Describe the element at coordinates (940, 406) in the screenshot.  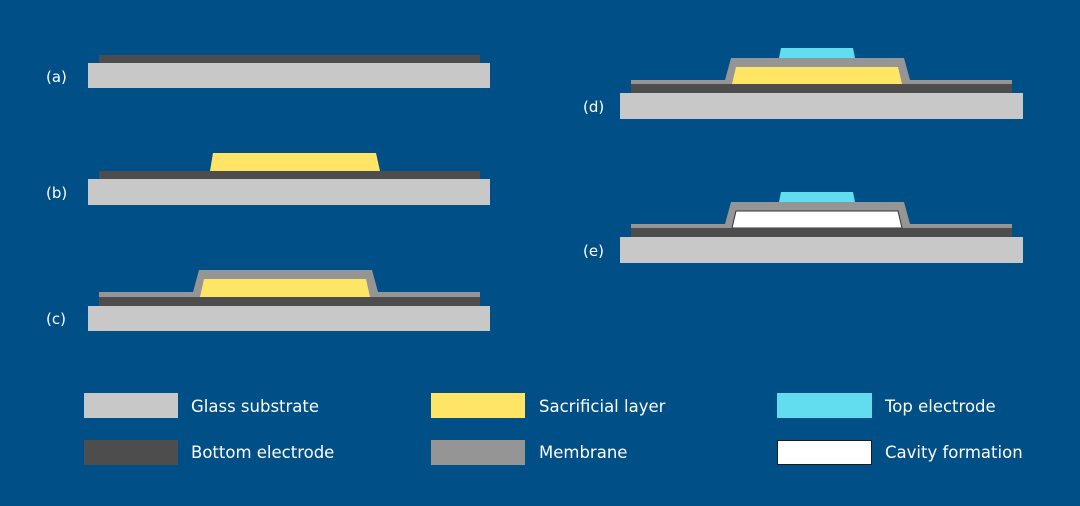
I see `legend-label: Top electrode` at that location.